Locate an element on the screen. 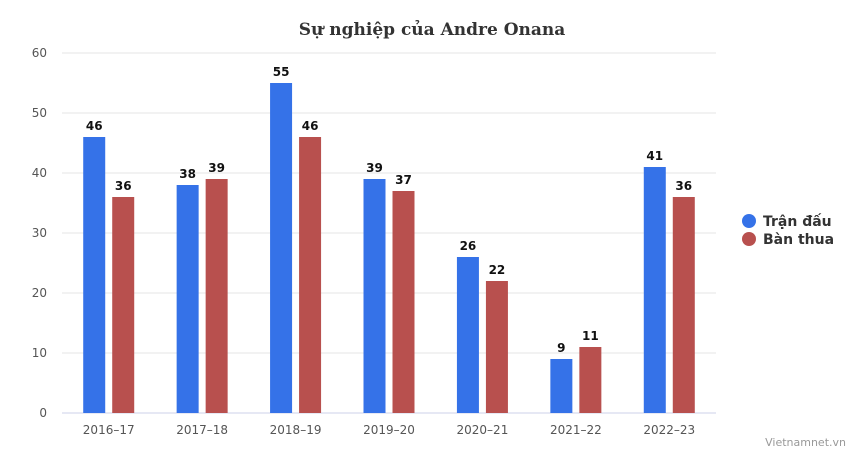  y-tick-label: 40 is located at coordinates (39, 173).